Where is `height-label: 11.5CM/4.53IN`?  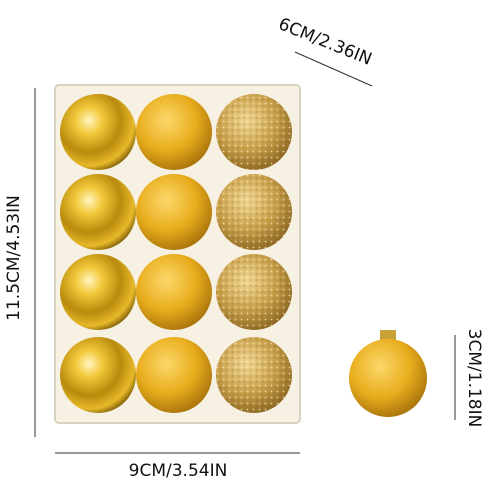 height-label: 11.5CM/4.53IN is located at coordinates (14, 258).